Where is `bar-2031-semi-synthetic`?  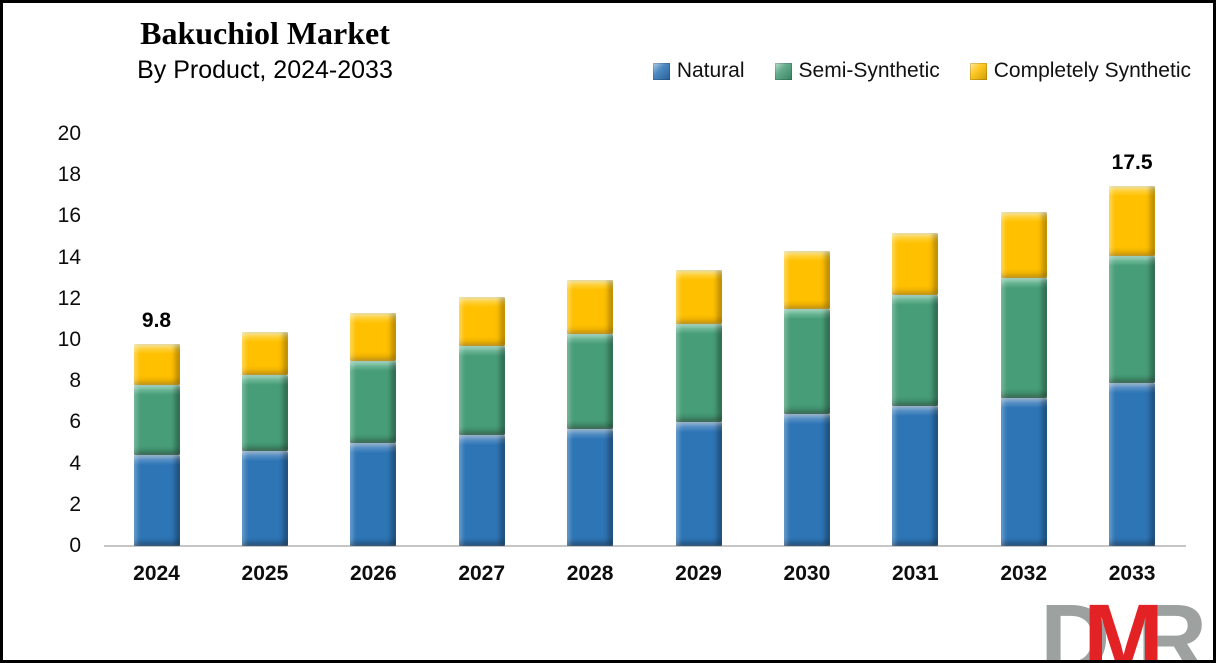 bar-2031-semi-synthetic is located at coordinates (915, 350).